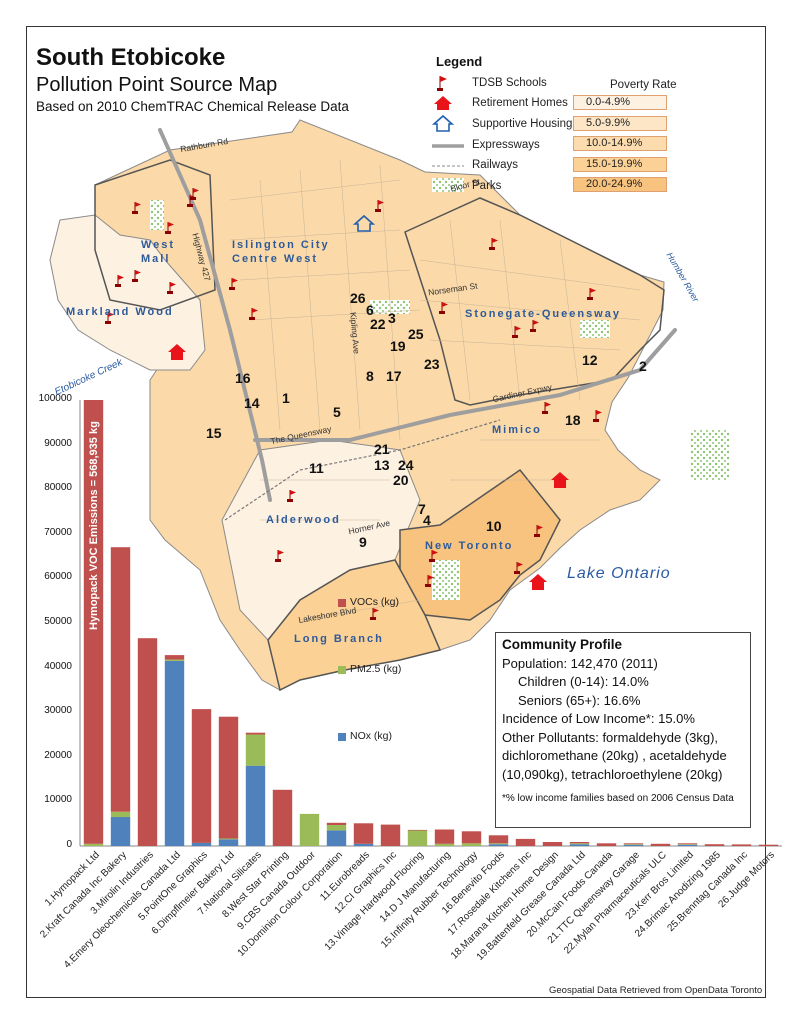 Image resolution: width=791 pixels, height=1024 pixels. I want to click on source-7: 7, so click(422, 509).